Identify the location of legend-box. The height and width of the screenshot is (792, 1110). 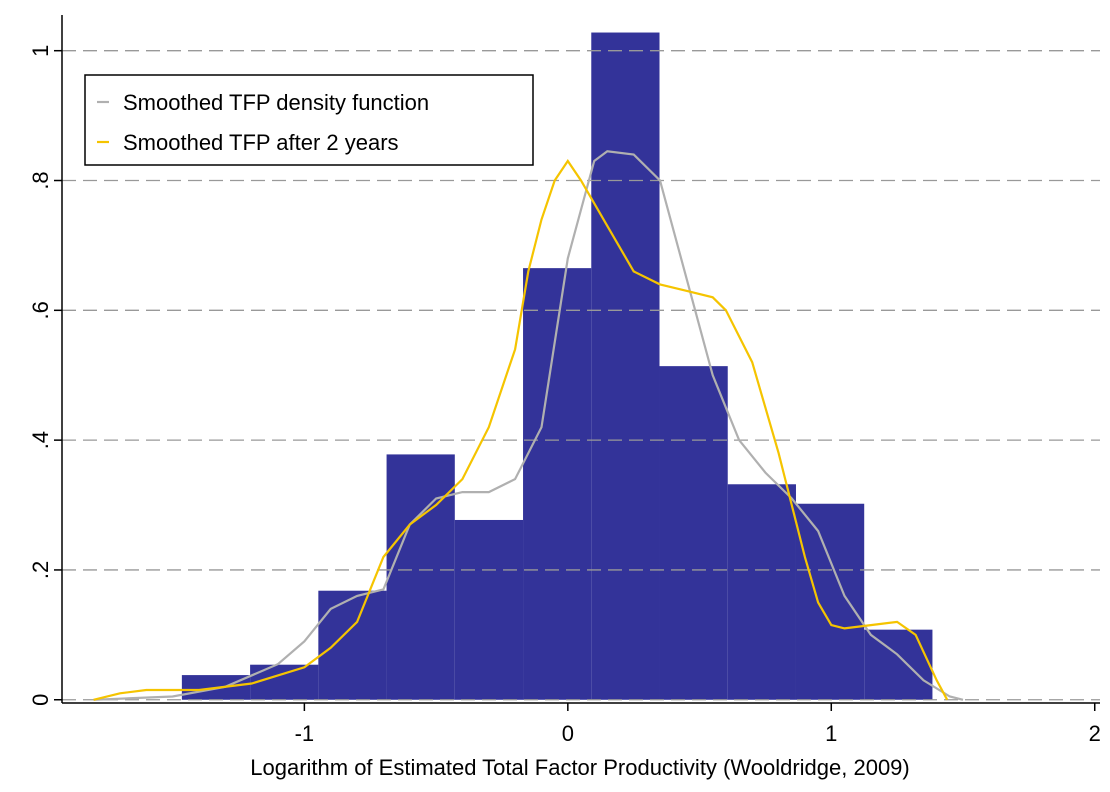
(309, 120).